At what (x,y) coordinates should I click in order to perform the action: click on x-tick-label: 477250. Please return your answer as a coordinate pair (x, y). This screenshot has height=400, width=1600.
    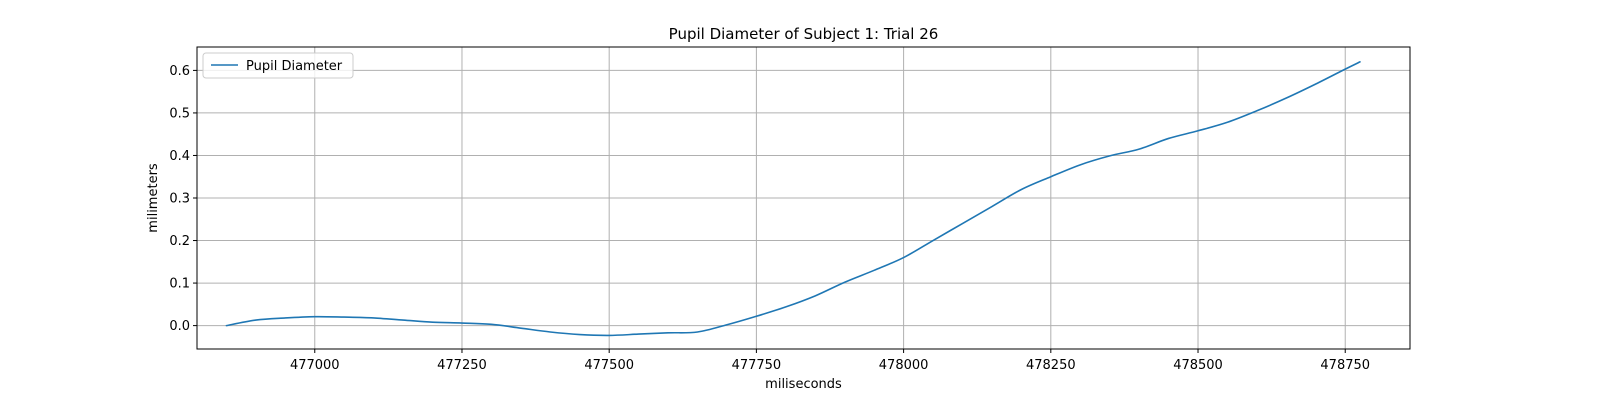
    Looking at the image, I should click on (462, 365).